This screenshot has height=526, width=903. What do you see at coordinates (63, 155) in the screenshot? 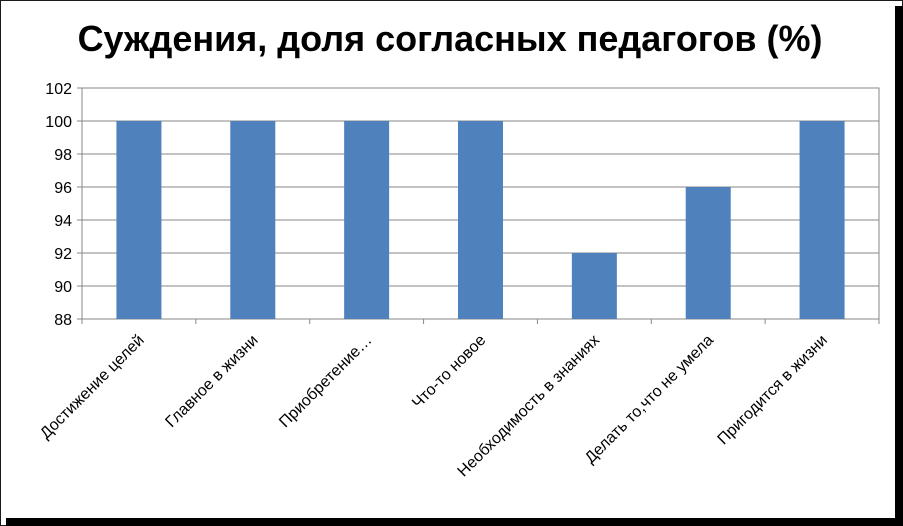
I see `y-tick-label: 98` at bounding box center [63, 155].